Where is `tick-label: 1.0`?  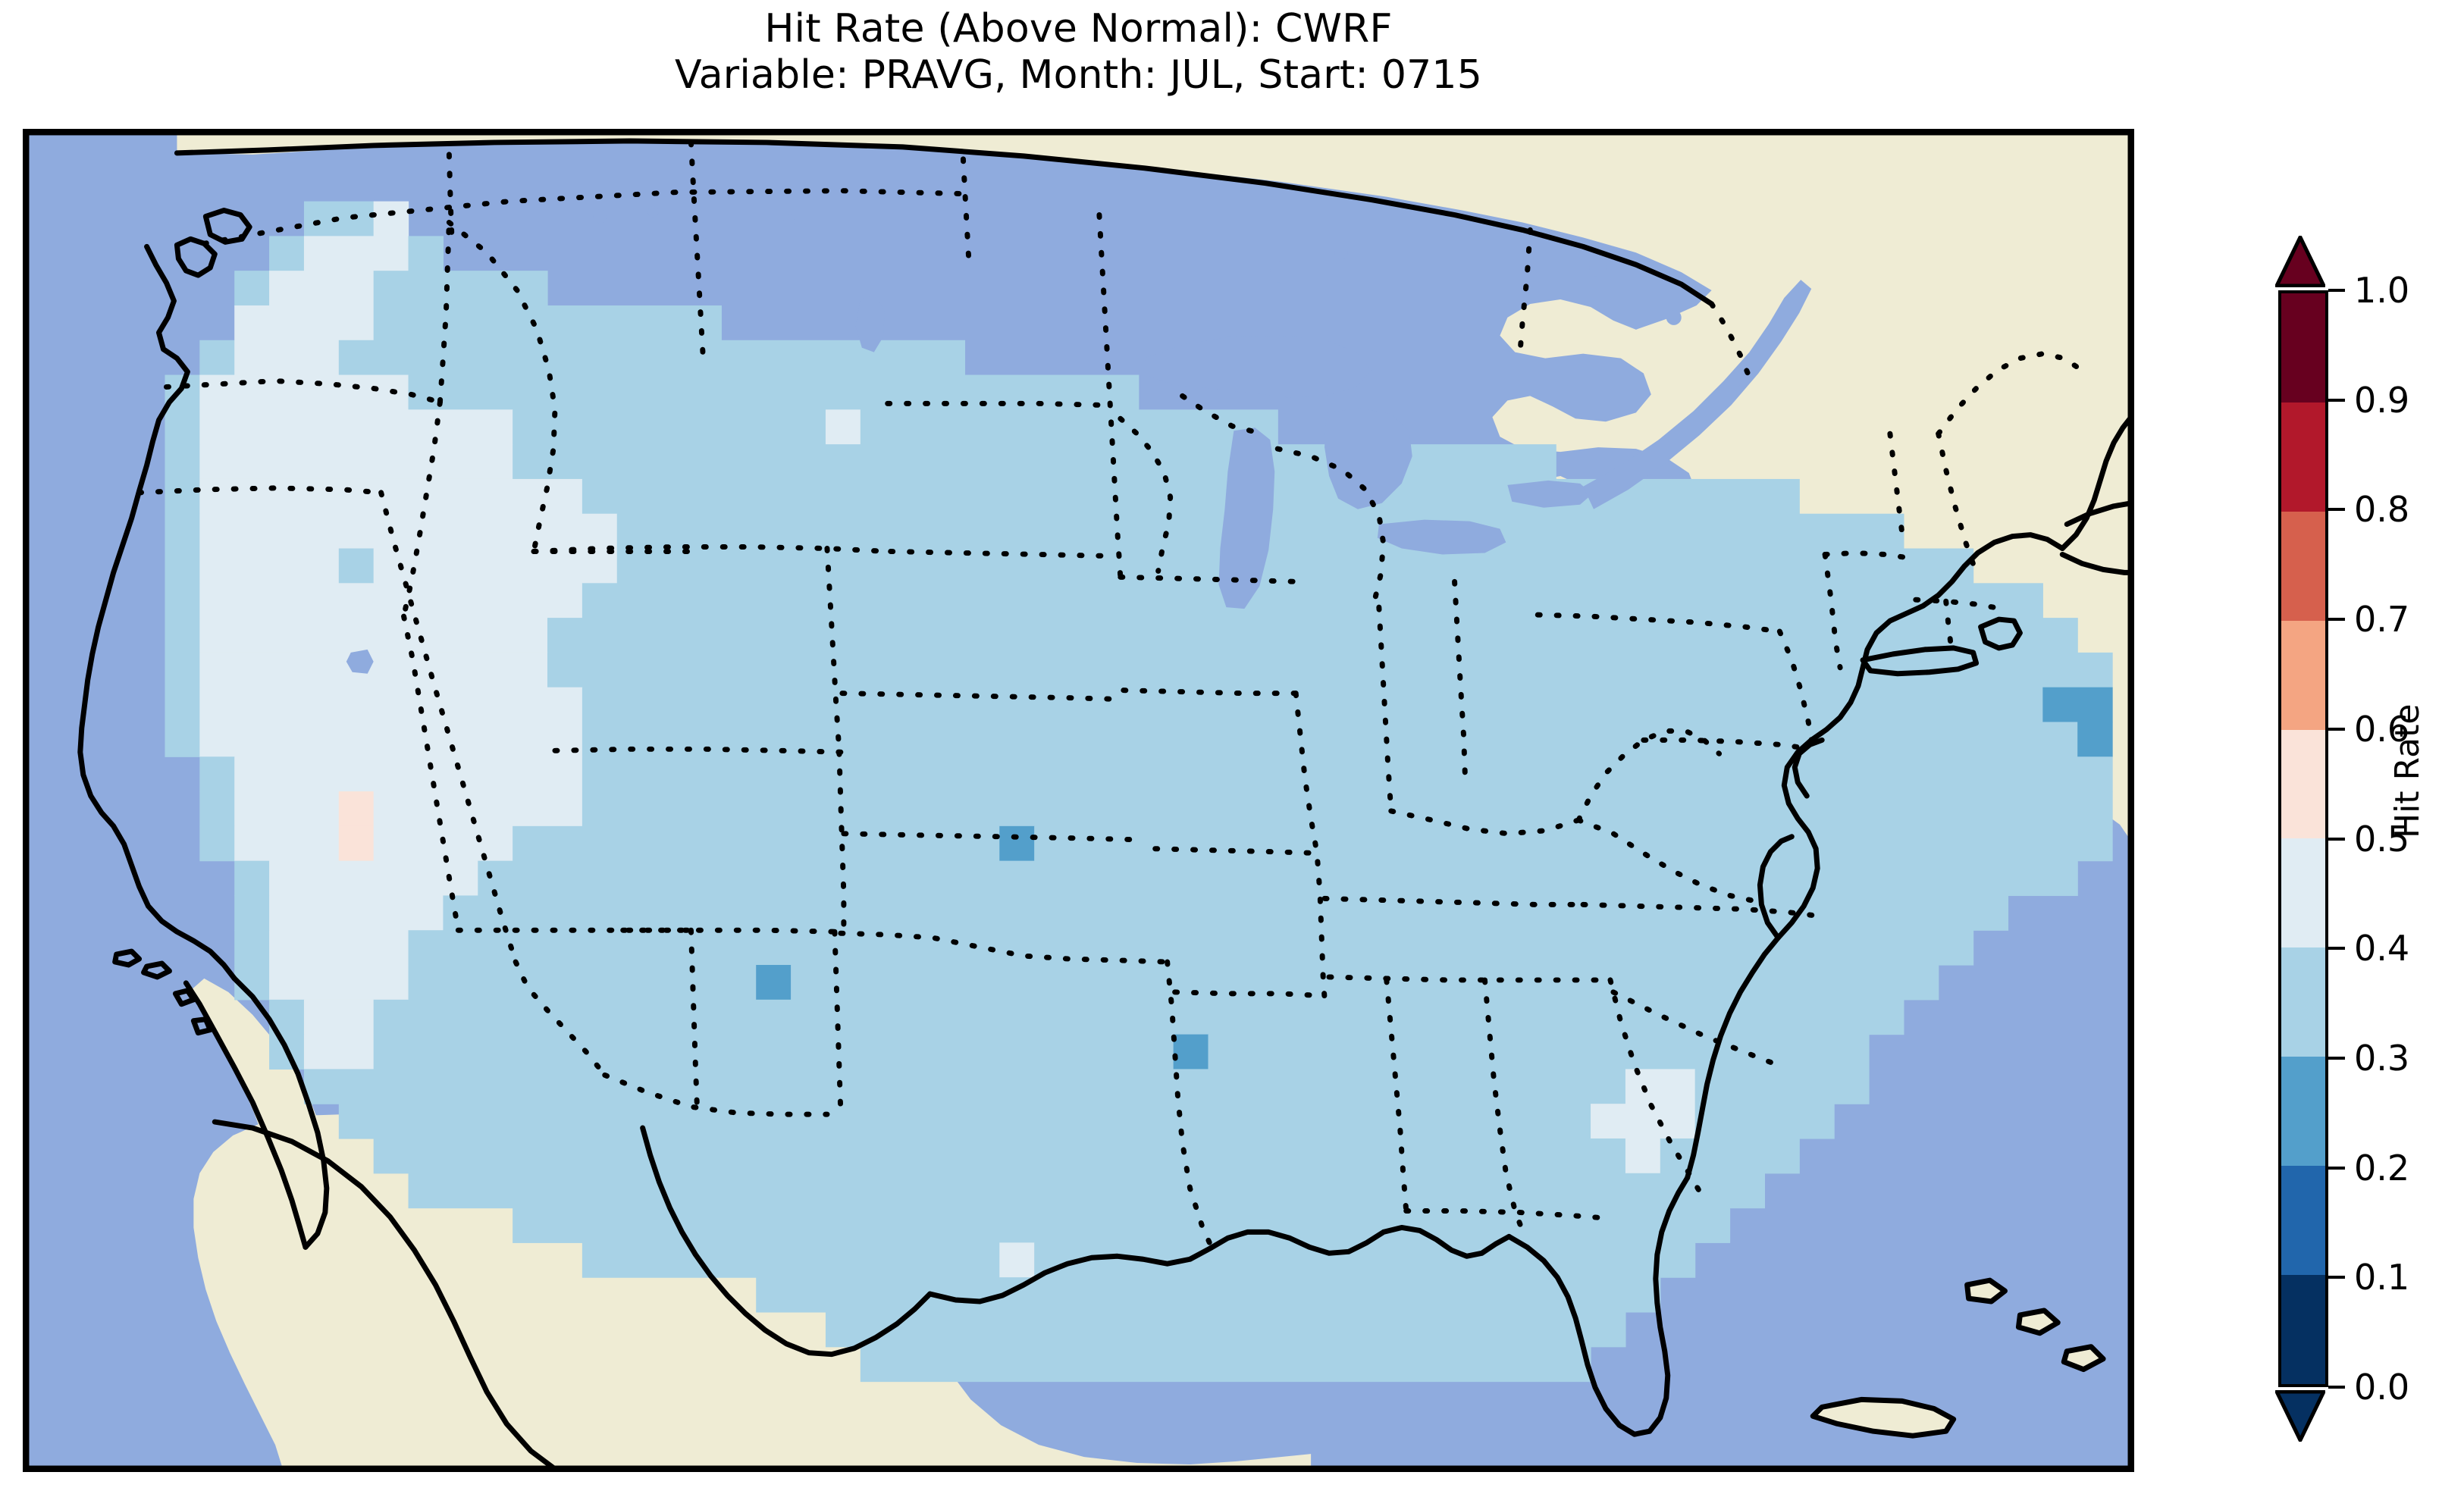 tick-label: 1.0 is located at coordinates (2382, 290).